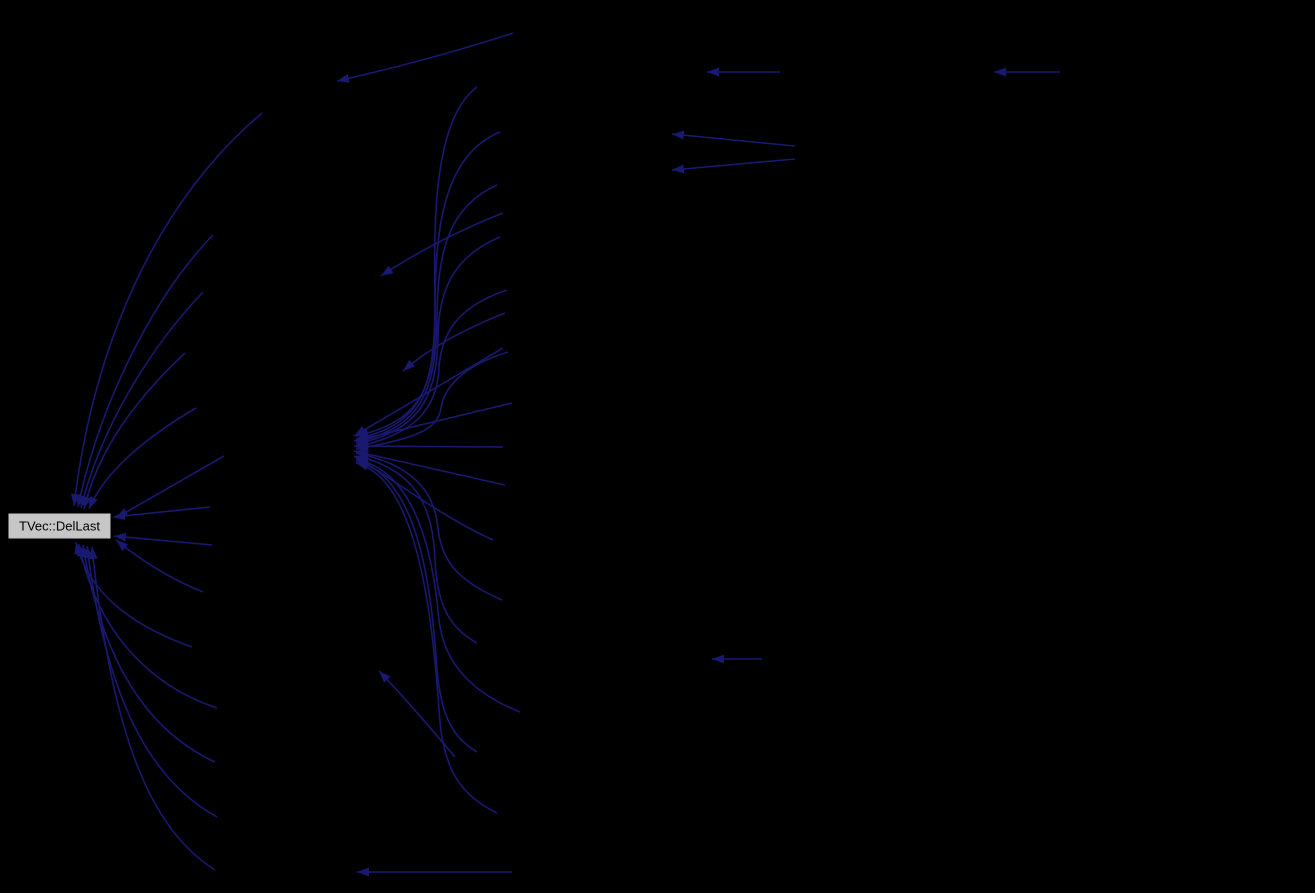 The image size is (1315, 893). Describe the element at coordinates (417, 714) in the screenshot. I see `edge-branch-lower-c` at that location.